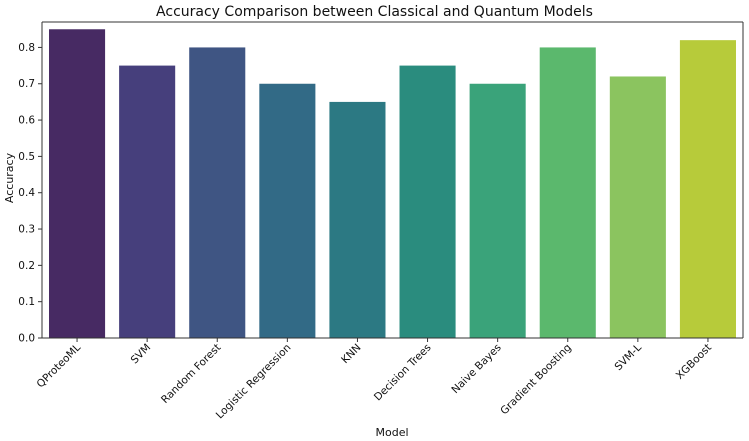 The image size is (749, 441). Describe the element at coordinates (628, 358) in the screenshot. I see `x-tick-label: SVM-L` at that location.